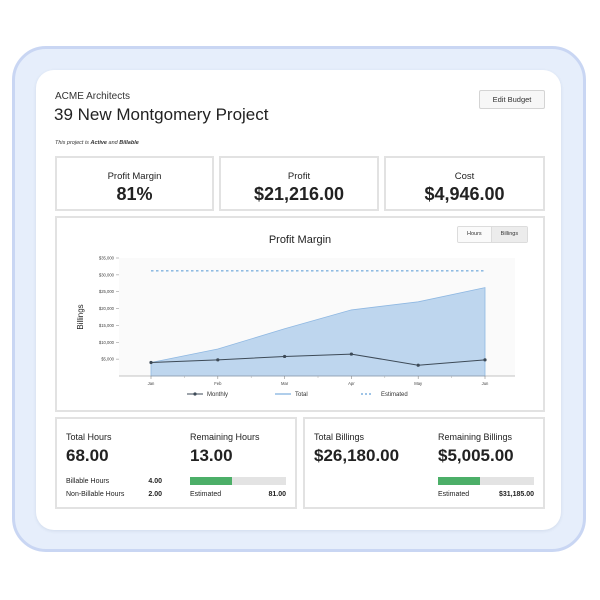  Describe the element at coordinates (107, 325) in the screenshot. I see `y-tick-label: $15,000` at that location.